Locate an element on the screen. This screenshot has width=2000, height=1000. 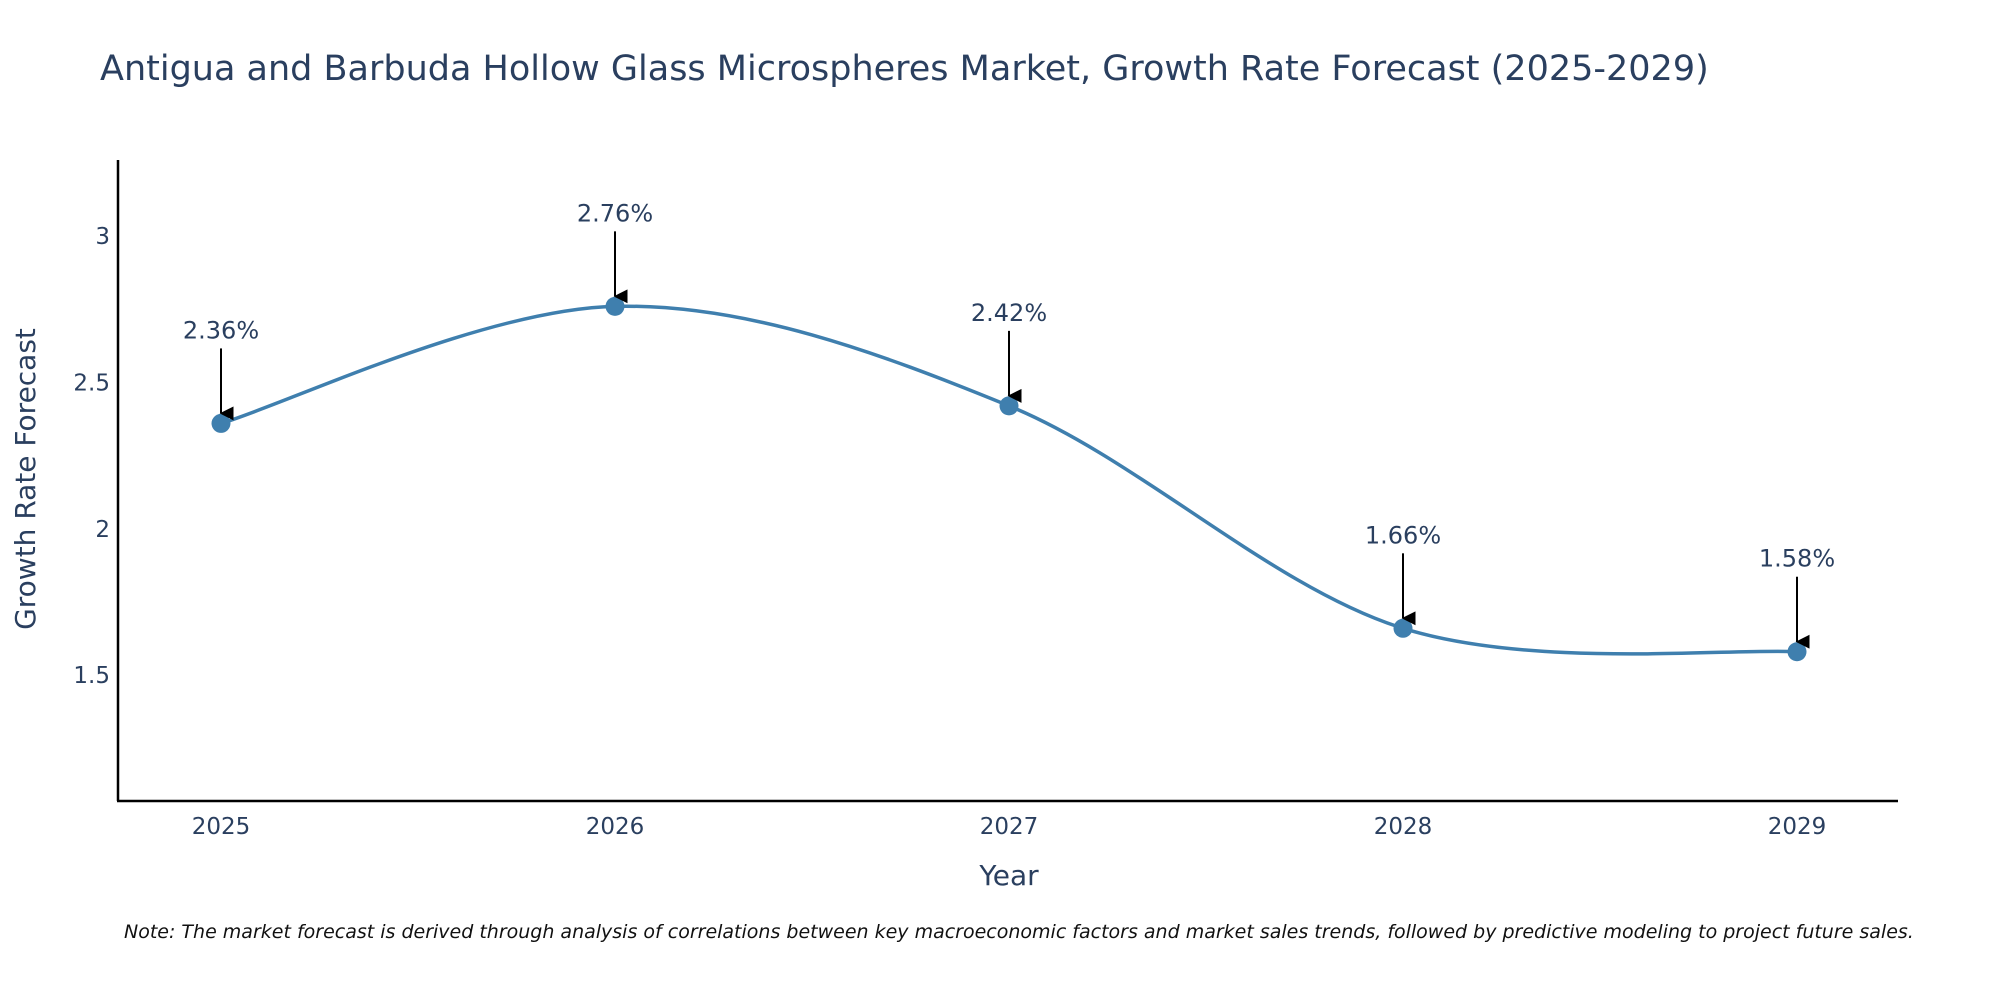
data-label: 2.76% is located at coordinates (615, 213).